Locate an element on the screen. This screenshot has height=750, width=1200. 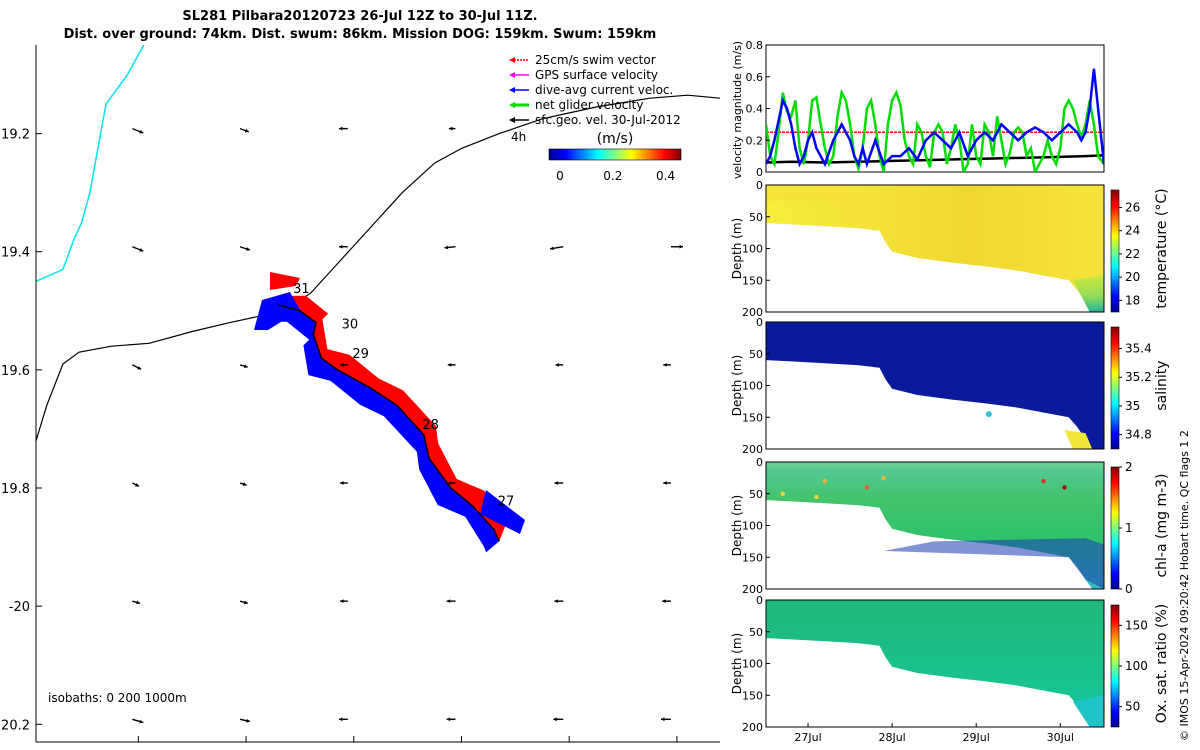
day-label: 28 is located at coordinates (430, 425).